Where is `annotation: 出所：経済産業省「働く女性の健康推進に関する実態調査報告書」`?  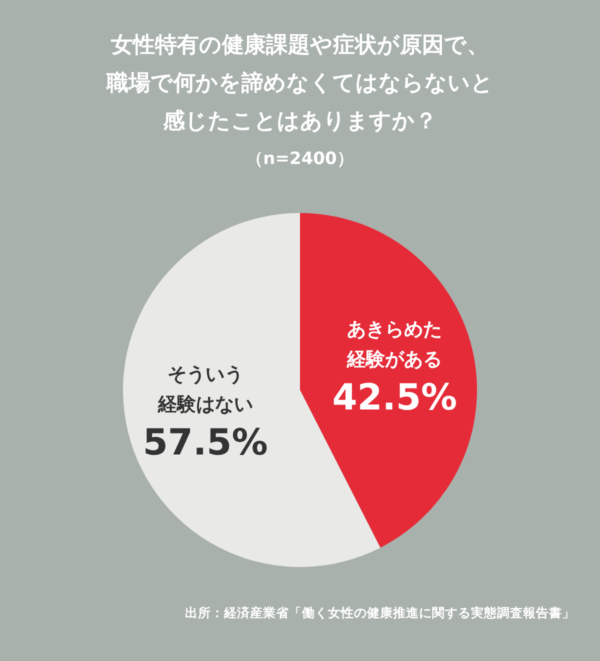
annotation: 出所：経済産業省「働く女性の健康推進に関する実態調査報告書」 is located at coordinates (380, 612).